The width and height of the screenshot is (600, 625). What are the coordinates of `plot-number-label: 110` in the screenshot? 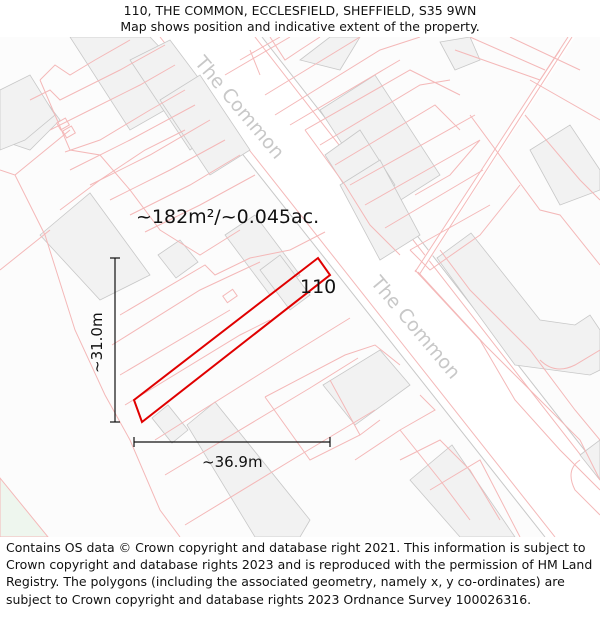 It's located at (318, 287).